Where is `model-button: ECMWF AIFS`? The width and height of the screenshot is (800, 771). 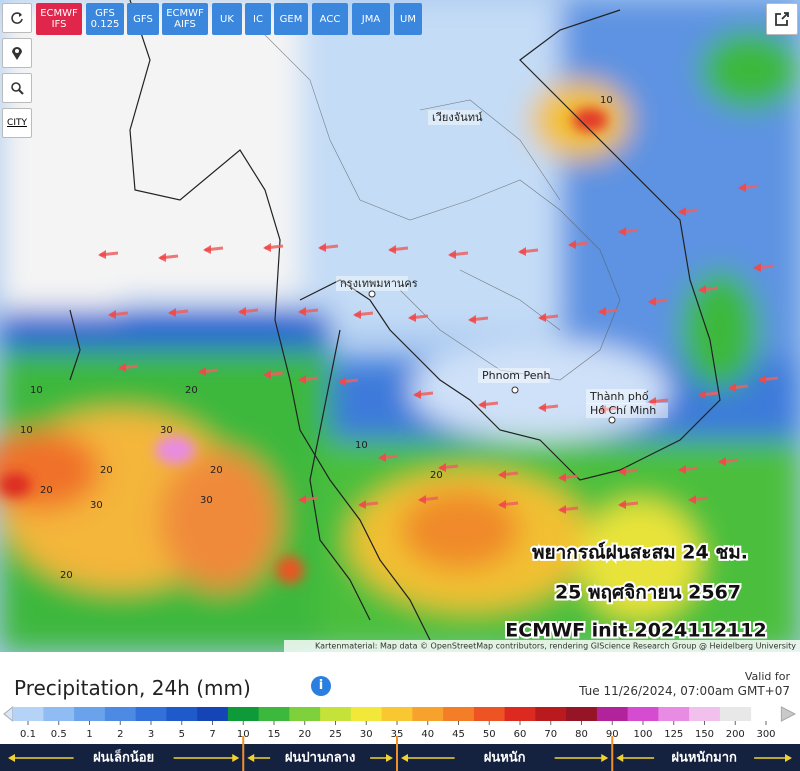 model-button: ECMWF AIFS is located at coordinates (185, 19).